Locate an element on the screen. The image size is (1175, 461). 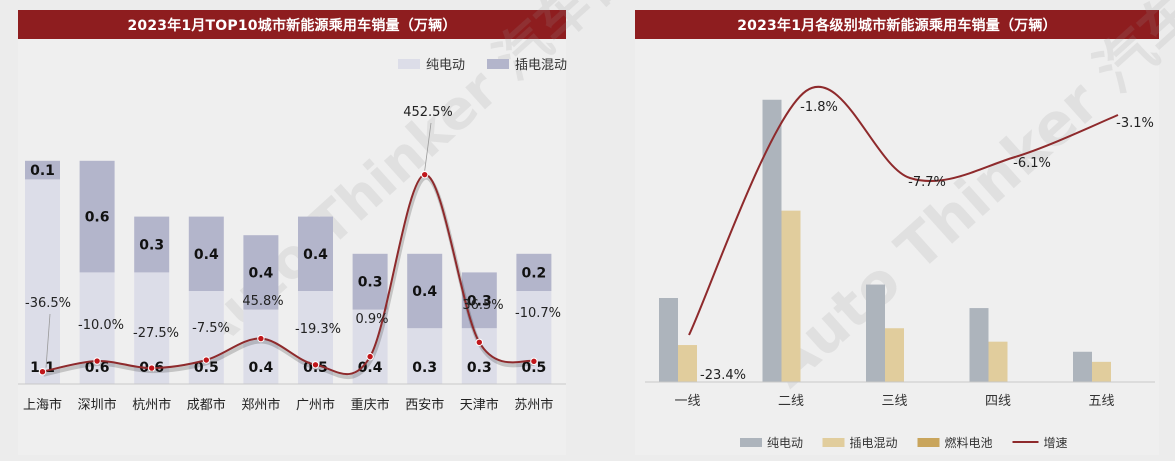
category-label-6: 重庆市 is located at coordinates (370, 405).